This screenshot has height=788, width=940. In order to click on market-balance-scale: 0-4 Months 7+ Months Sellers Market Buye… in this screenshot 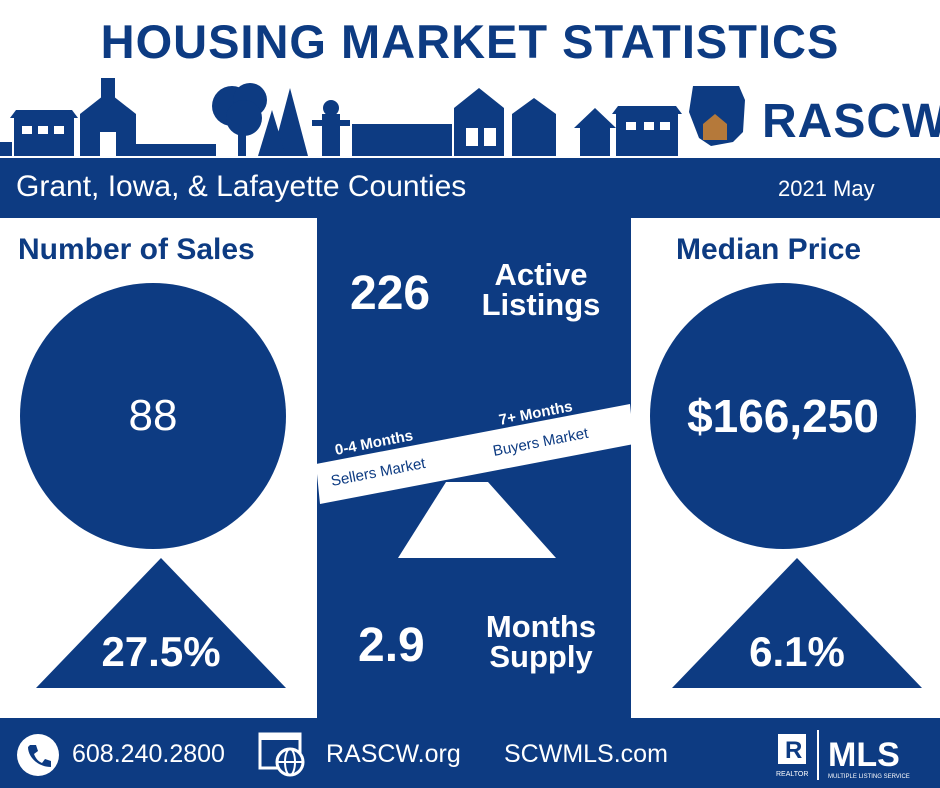, I will do `click(475, 478)`.